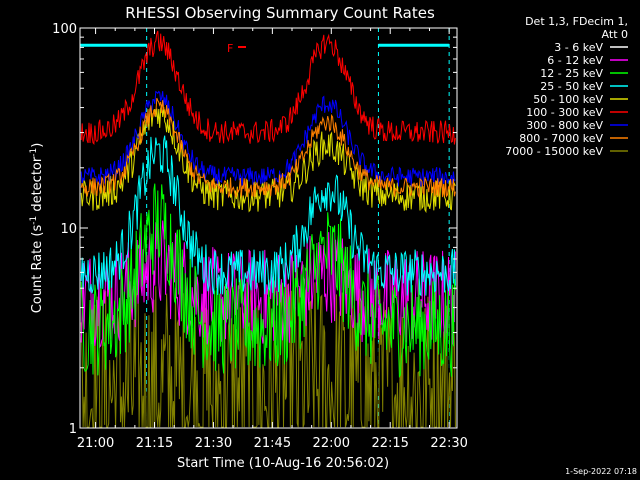 The image size is (640, 480). What do you see at coordinates (154, 443) in the screenshot?
I see `x-tick-label: 21:15` at bounding box center [154, 443].